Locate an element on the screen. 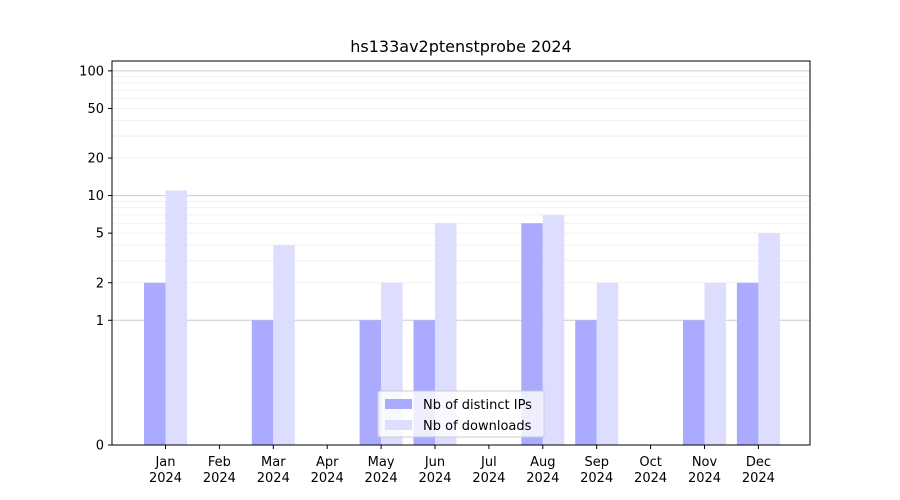  x-tick-label: Feb 2024 is located at coordinates (219, 470).